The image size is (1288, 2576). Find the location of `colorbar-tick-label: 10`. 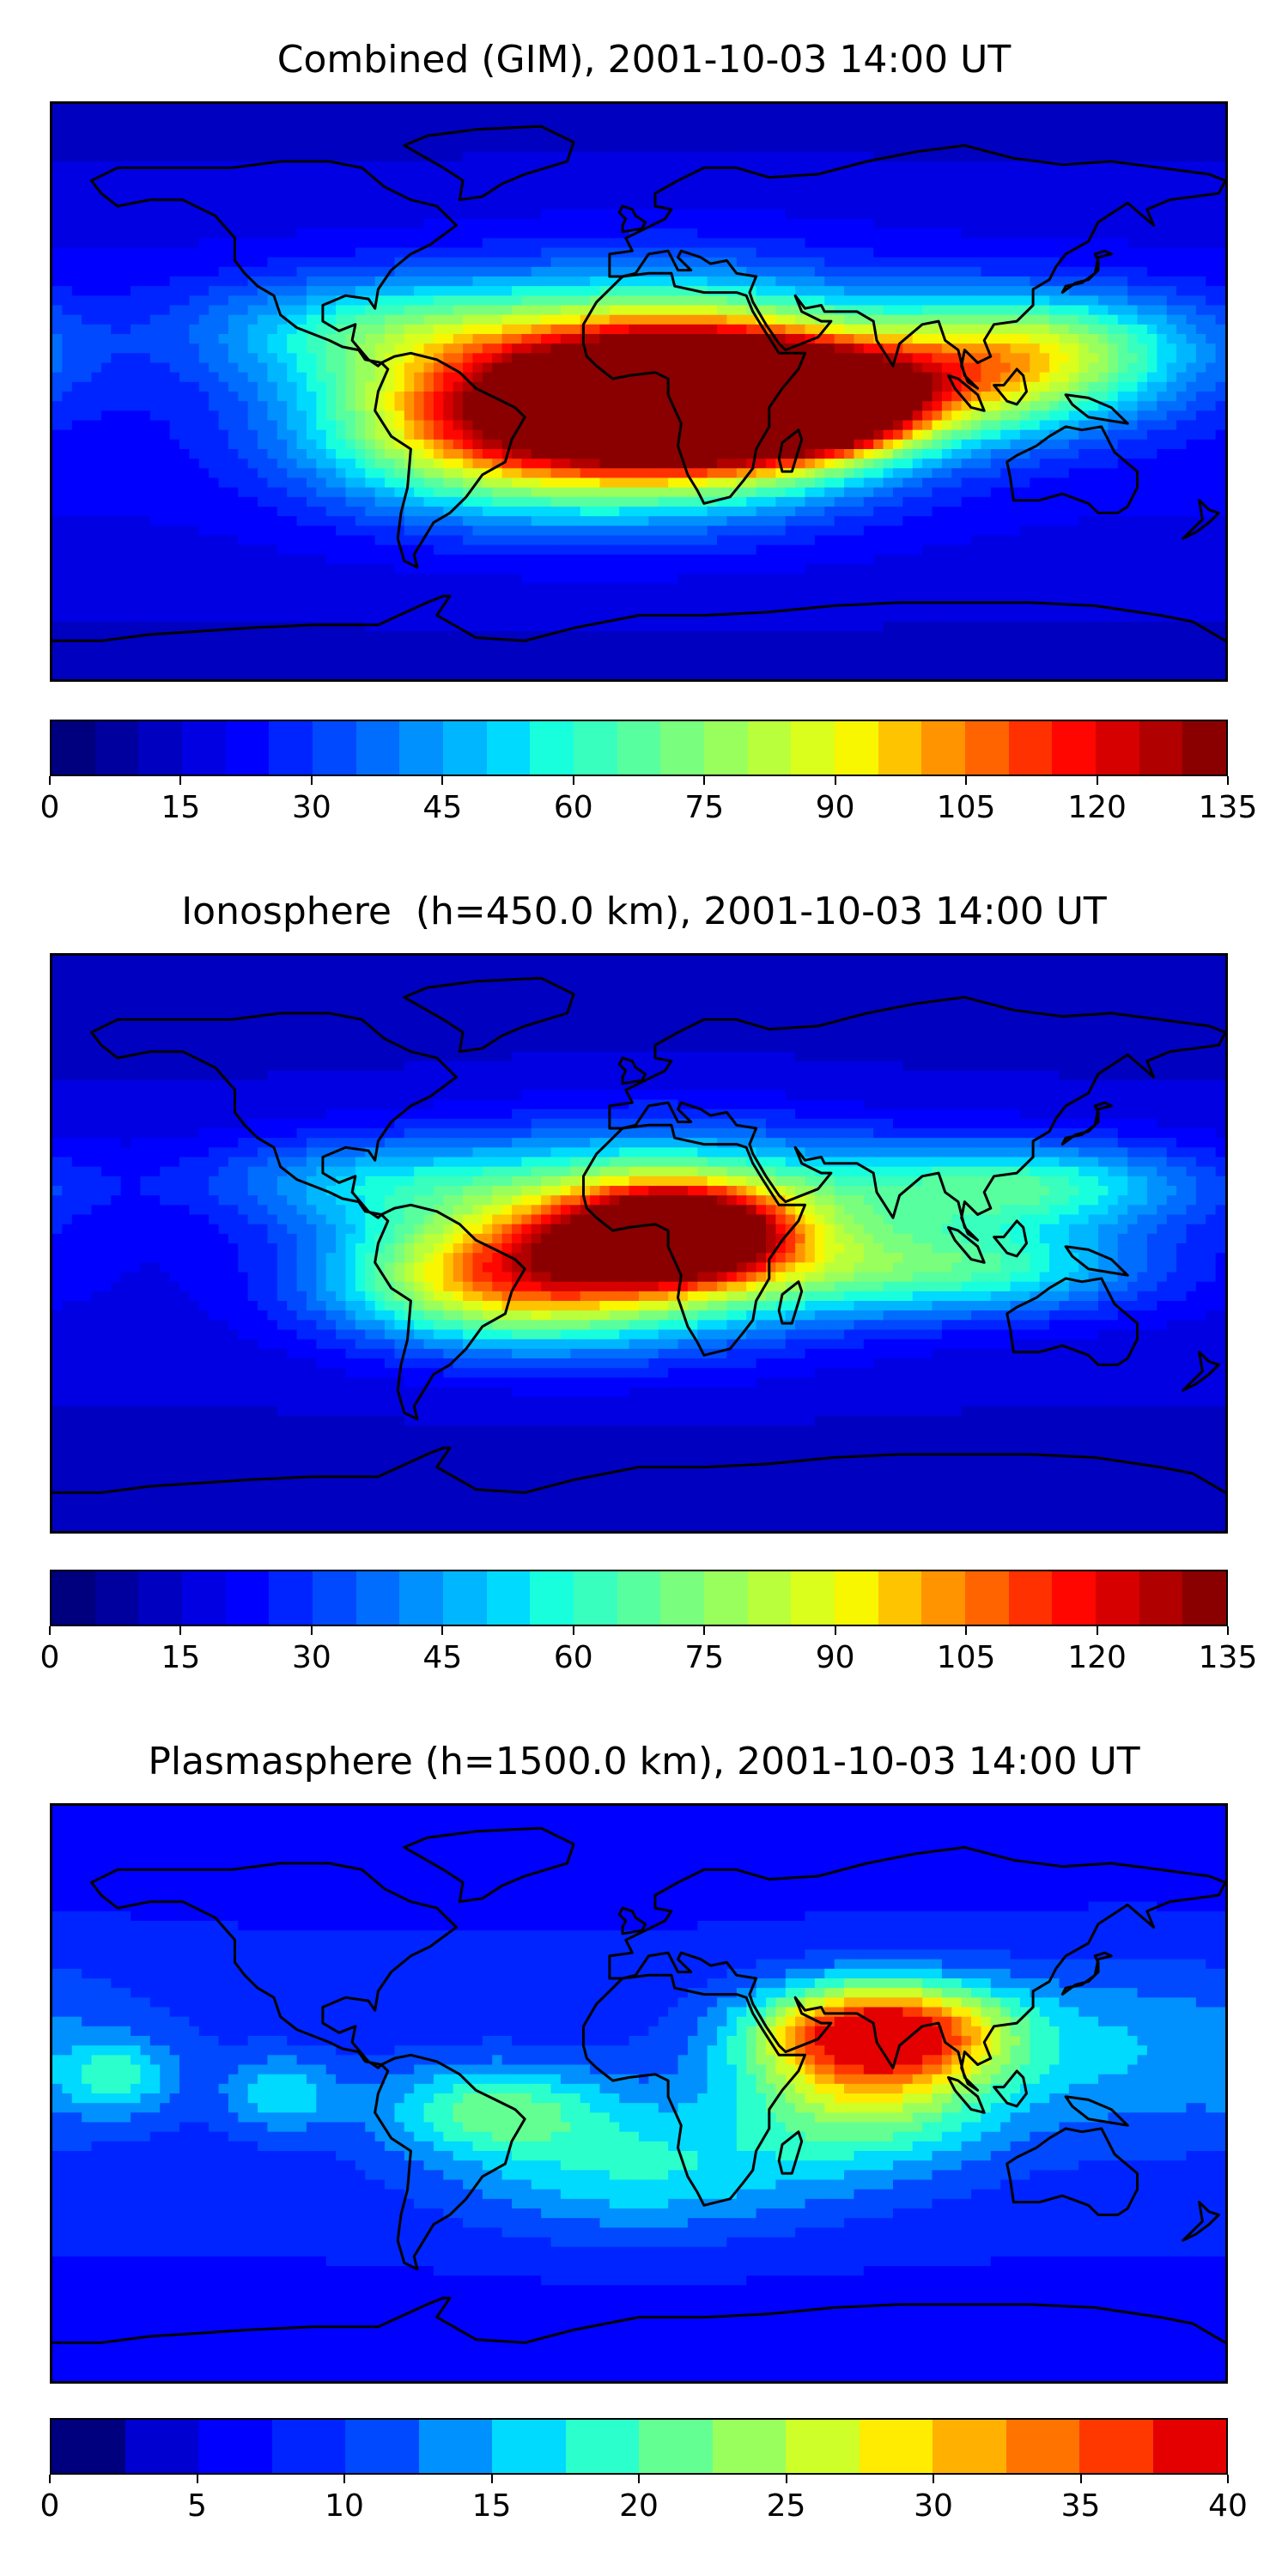

colorbar-tick-label: 10 is located at coordinates (345, 2506).